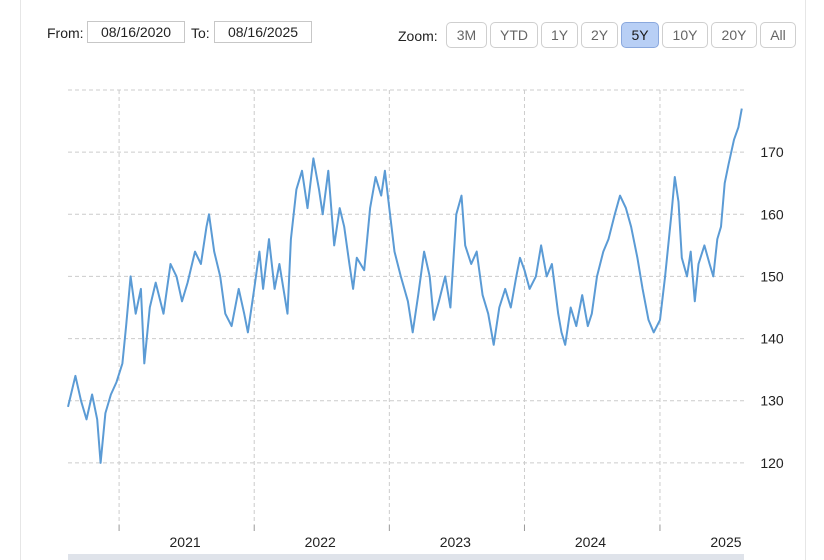  What do you see at coordinates (65, 33) in the screenshot?
I see `from-label: From:` at bounding box center [65, 33].